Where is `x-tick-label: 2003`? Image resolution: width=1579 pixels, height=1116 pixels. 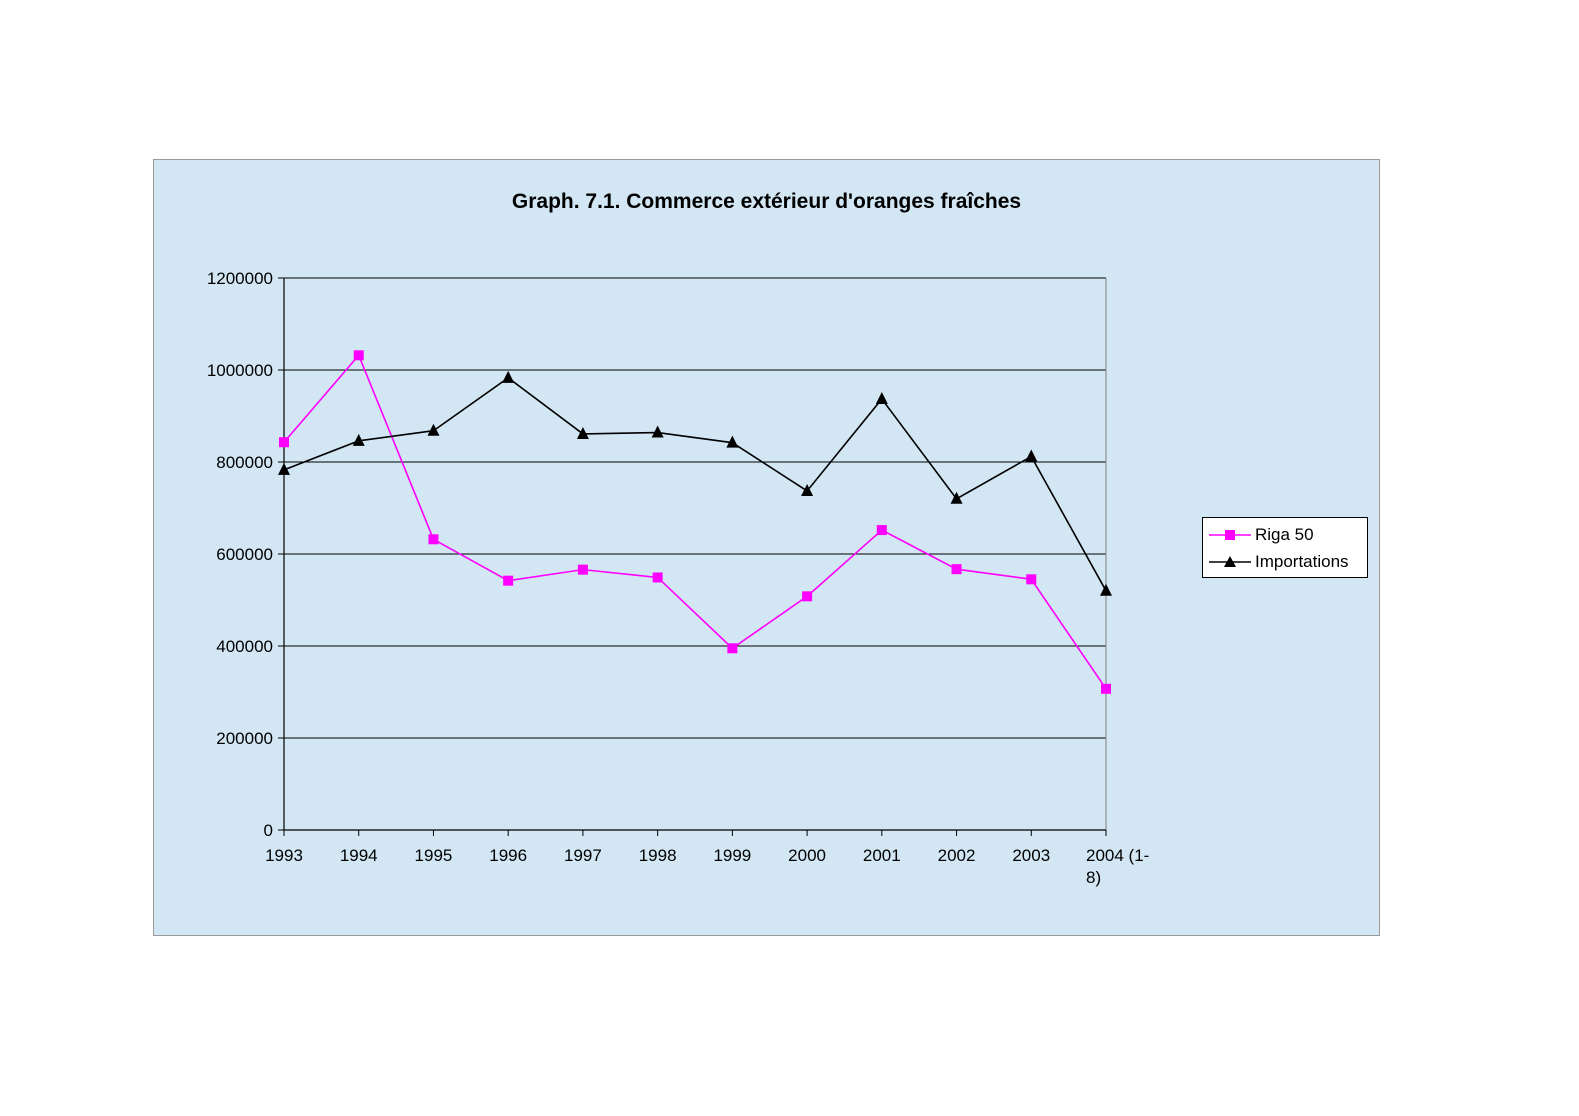
x-tick-label: 2003 is located at coordinates (1031, 855).